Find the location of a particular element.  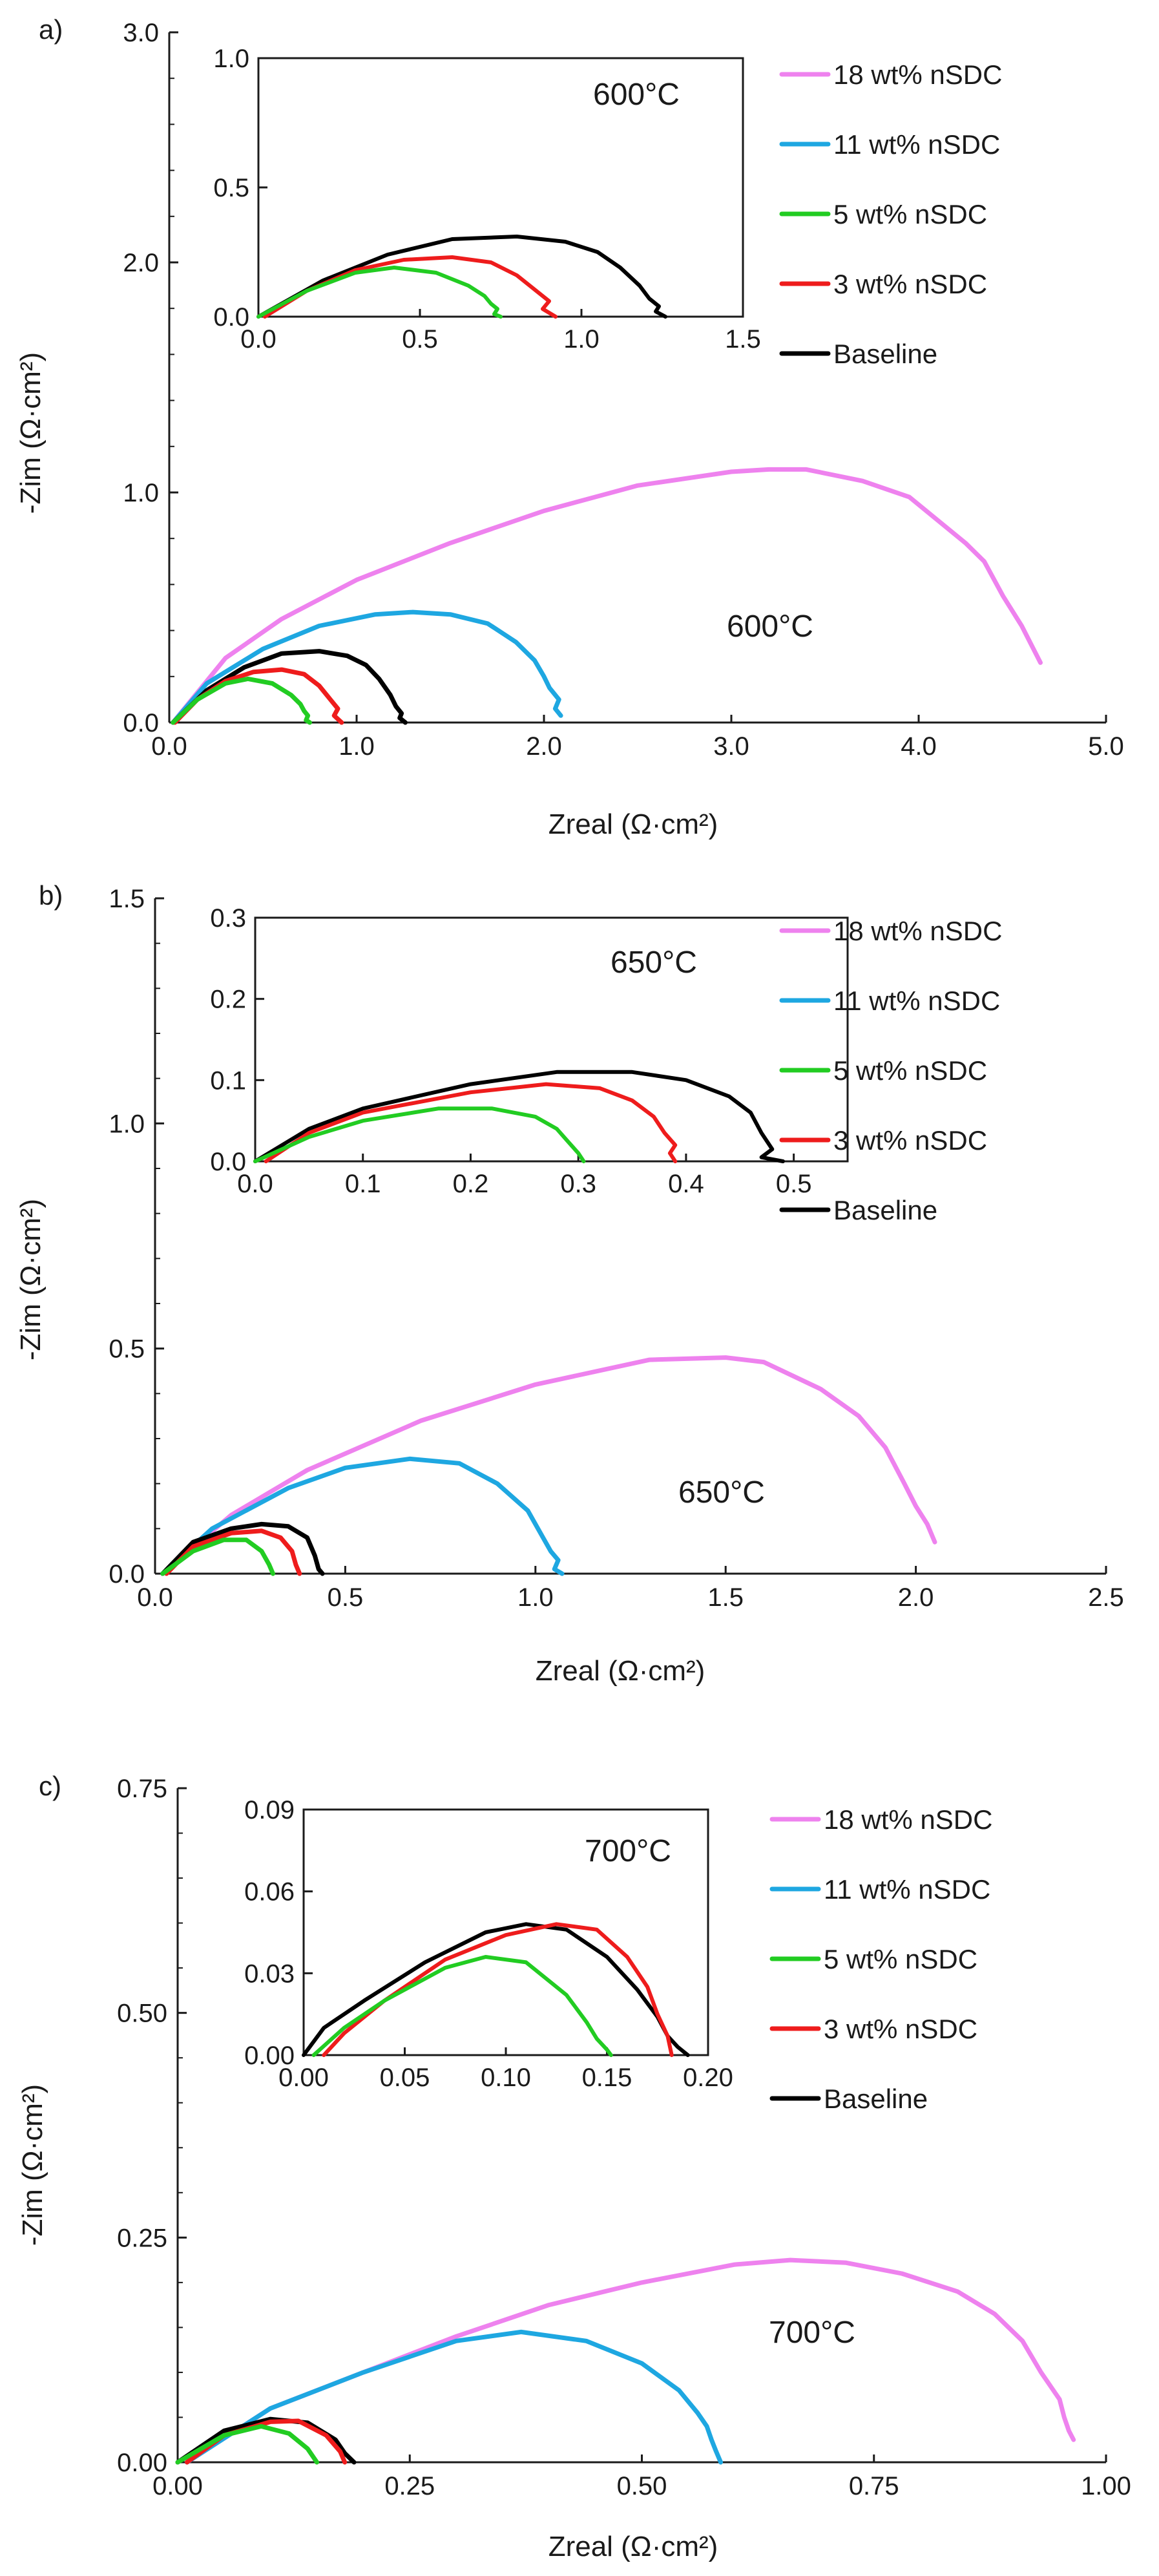

panel-a-y-axis-label: -Zim (Ω·cm²) is located at coordinates (31, 433).